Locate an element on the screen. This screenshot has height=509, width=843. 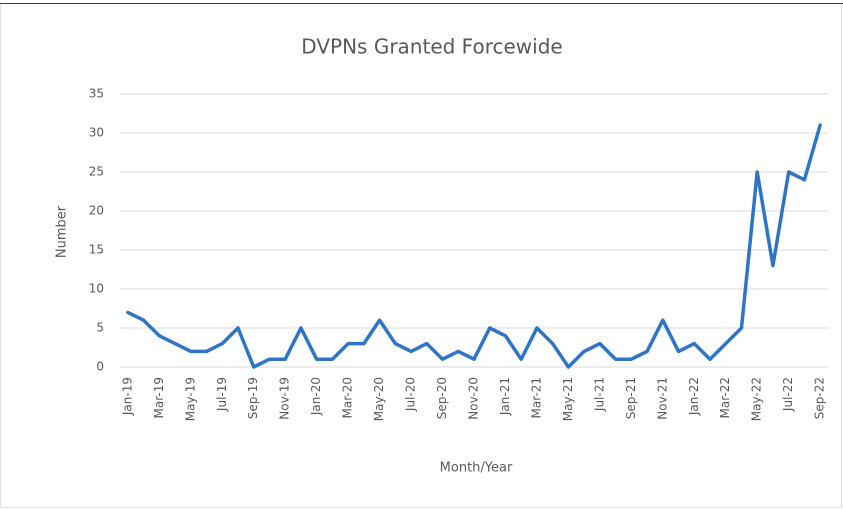
x-tick-label: Mar-21 is located at coordinates (536, 397).